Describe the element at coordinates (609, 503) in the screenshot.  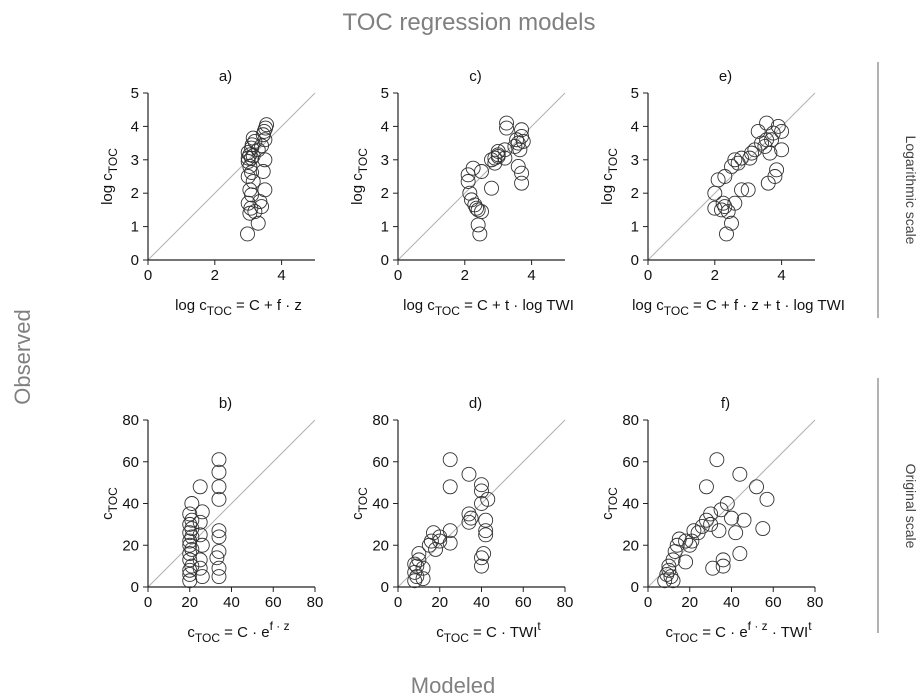
I see `y-axis-label: cTOC` at that location.